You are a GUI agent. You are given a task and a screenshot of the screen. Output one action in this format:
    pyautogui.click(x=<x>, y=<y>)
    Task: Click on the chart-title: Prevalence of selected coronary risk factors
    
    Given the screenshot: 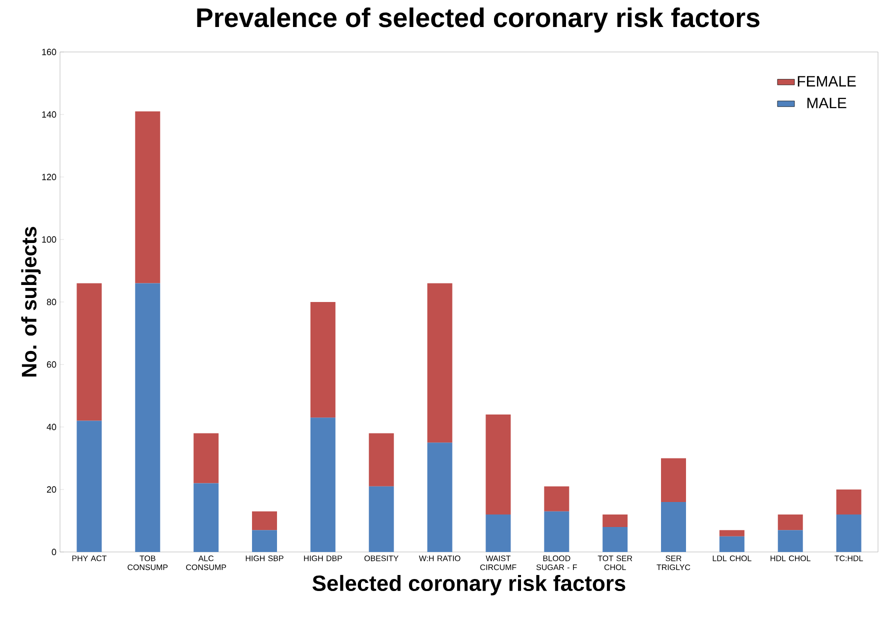 What is the action you would take?
    pyautogui.click(x=478, y=20)
    